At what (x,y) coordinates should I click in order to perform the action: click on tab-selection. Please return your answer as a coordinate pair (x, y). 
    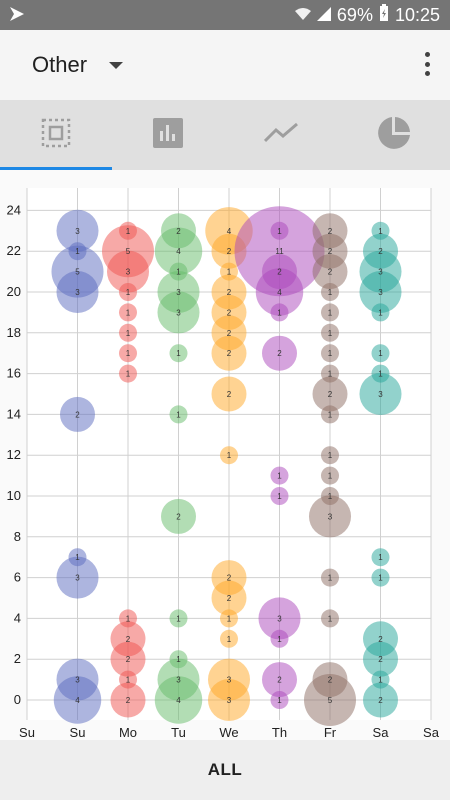
    Looking at the image, I should click on (56, 135).